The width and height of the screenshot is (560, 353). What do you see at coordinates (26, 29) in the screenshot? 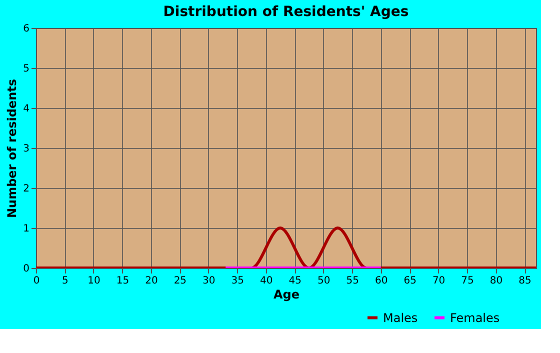
I see `y-tick-label: 6` at bounding box center [26, 29].